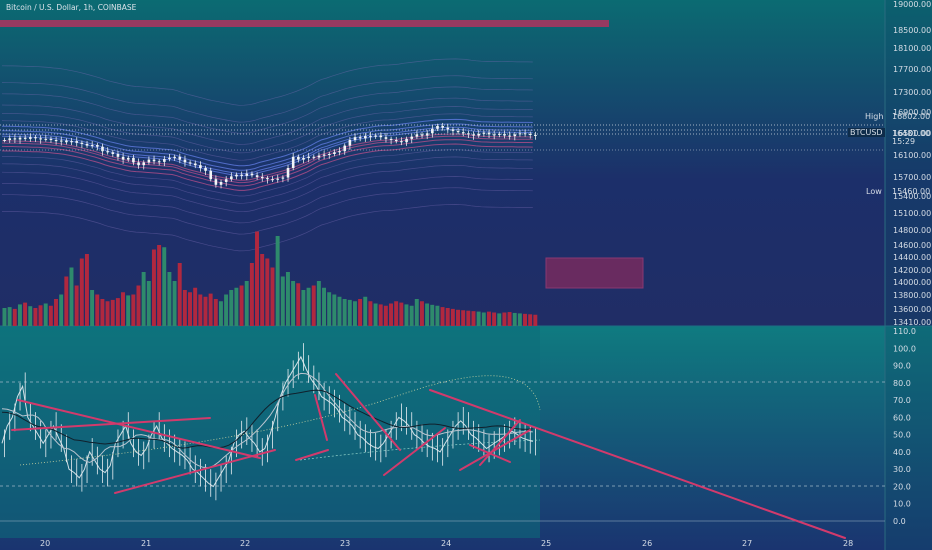 The width and height of the screenshot is (932, 550). Describe the element at coordinates (903, 141) in the screenshot. I see `countdown: 15:29` at that location.